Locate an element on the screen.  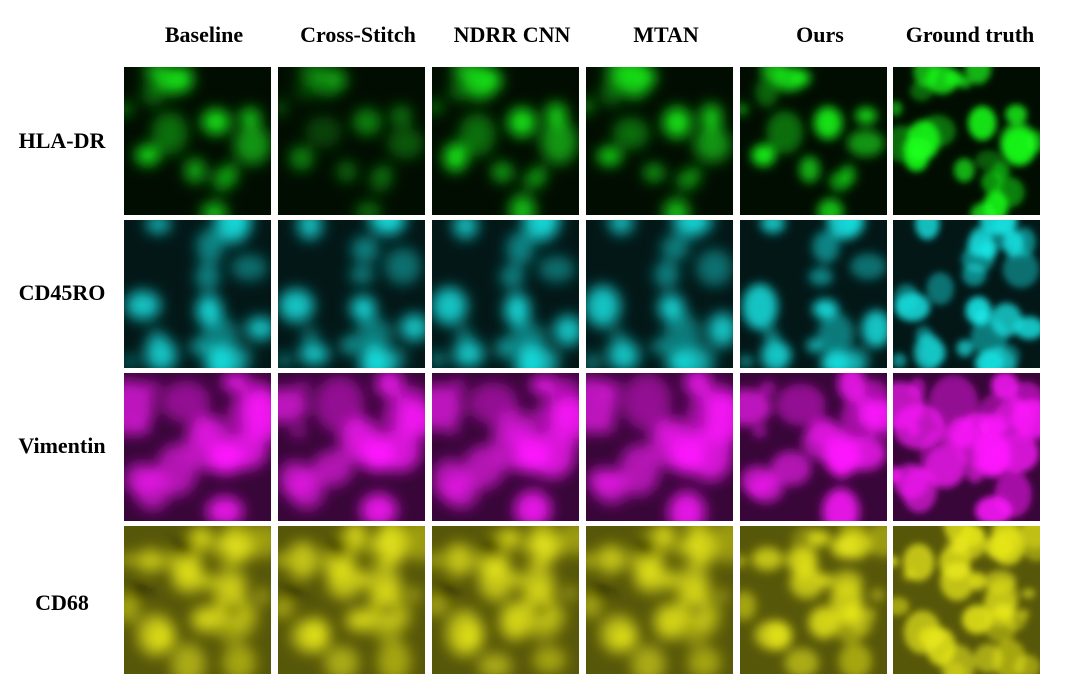
tile-cd68-mtan is located at coordinates (659, 600).